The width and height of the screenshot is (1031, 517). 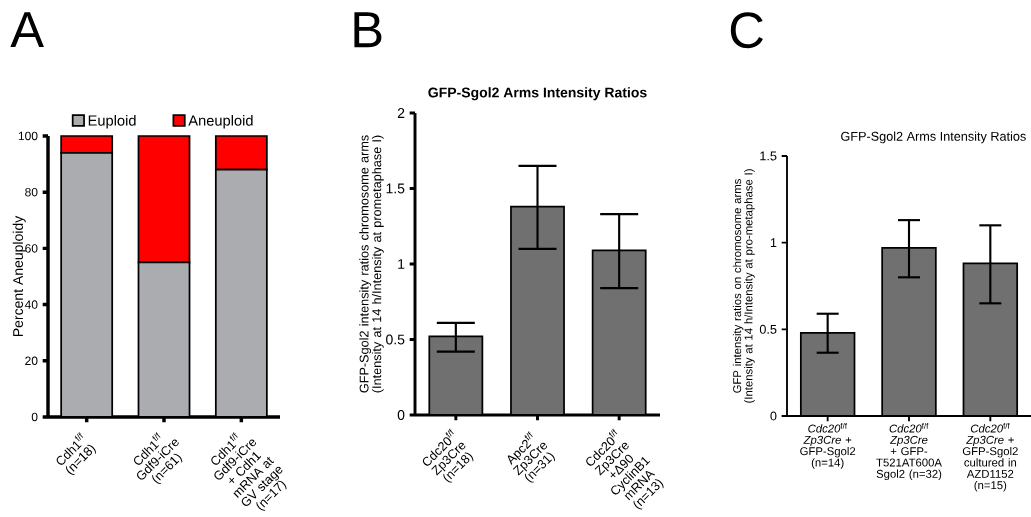 What do you see at coordinates (28, 136) in the screenshot?
I see `y-tick-label: 100` at bounding box center [28, 136].